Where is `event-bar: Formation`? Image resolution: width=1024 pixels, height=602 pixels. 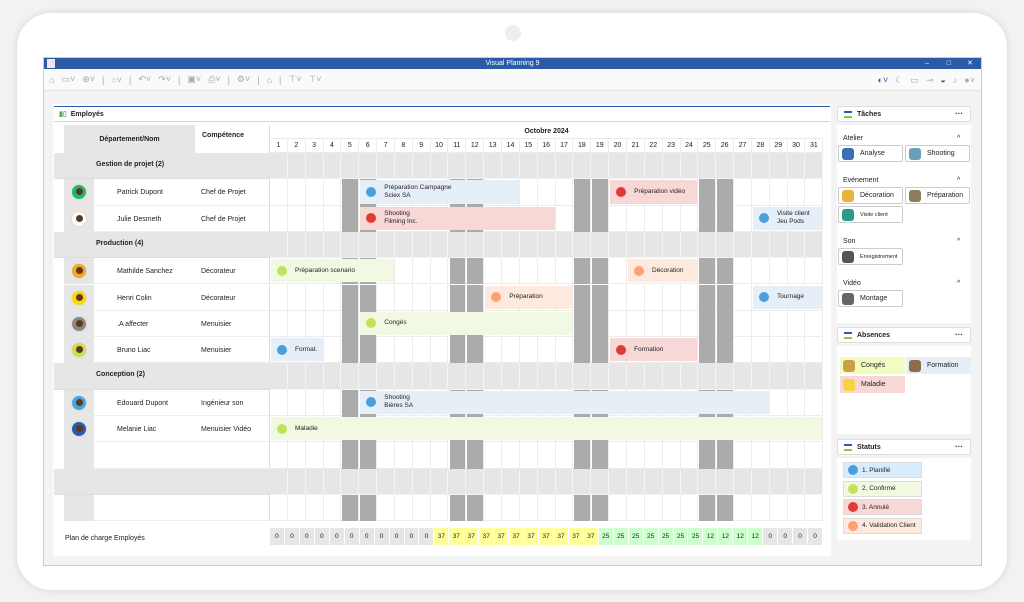
event-bar: Formation is located at coordinates (654, 350).